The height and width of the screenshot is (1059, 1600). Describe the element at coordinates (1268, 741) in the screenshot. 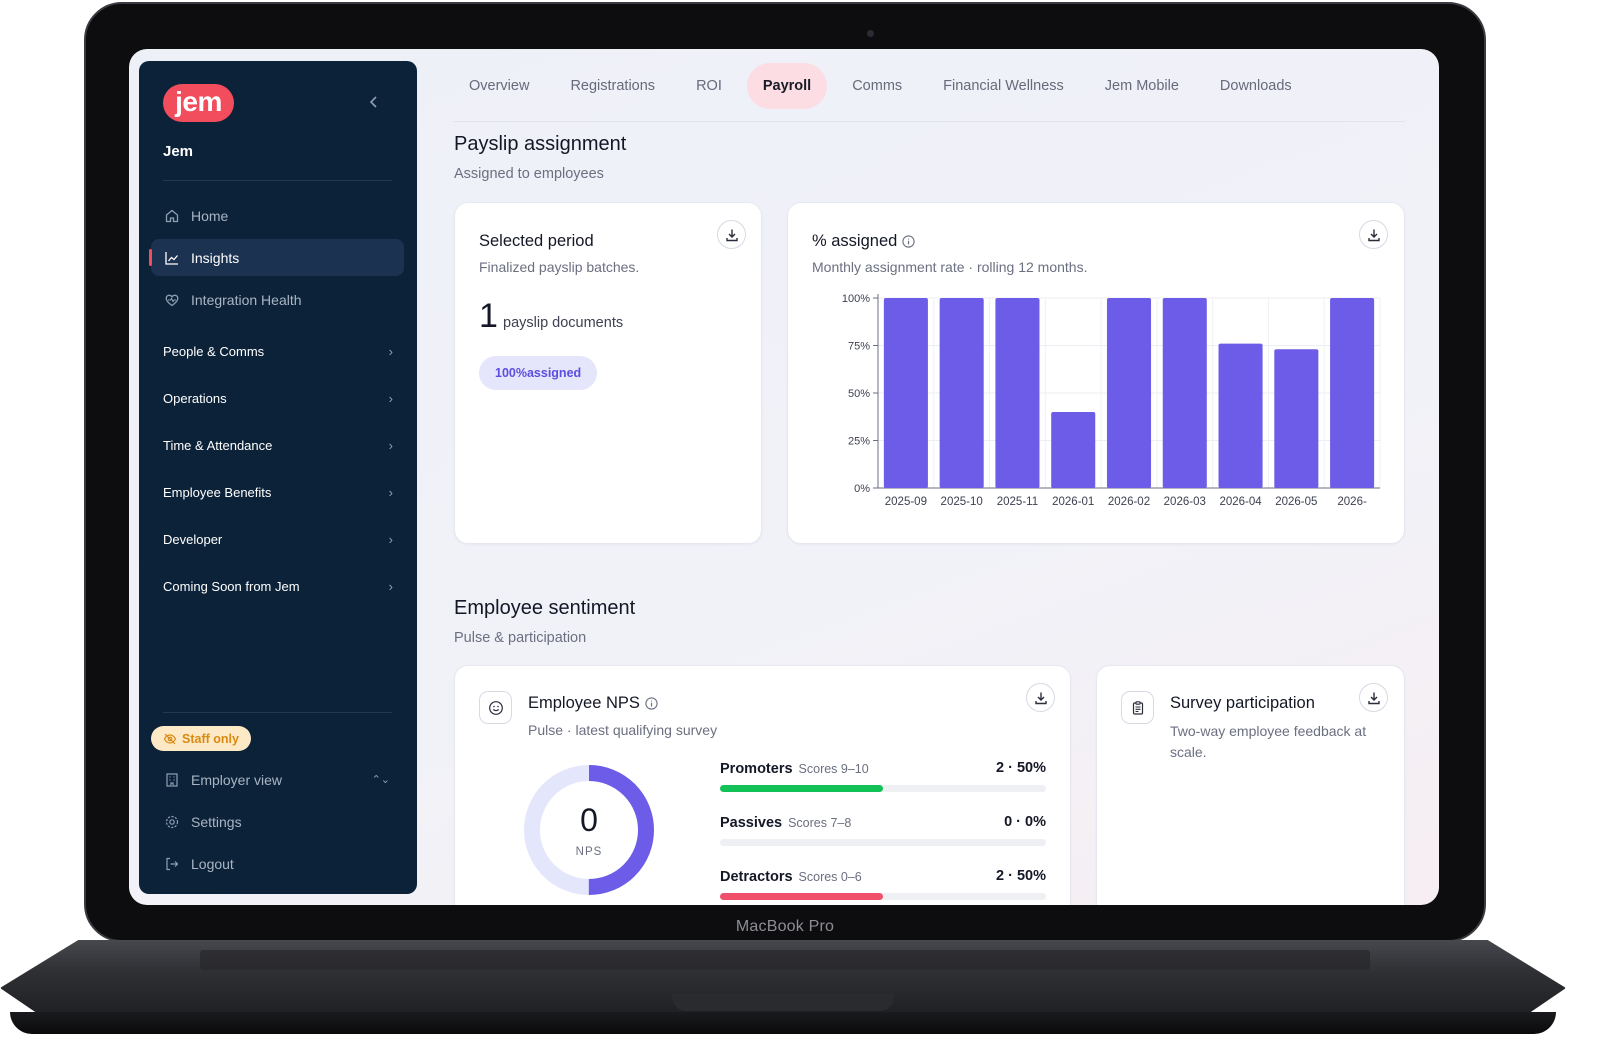

I see `card-subtitle: Two-way employee feedback at scale.` at that location.